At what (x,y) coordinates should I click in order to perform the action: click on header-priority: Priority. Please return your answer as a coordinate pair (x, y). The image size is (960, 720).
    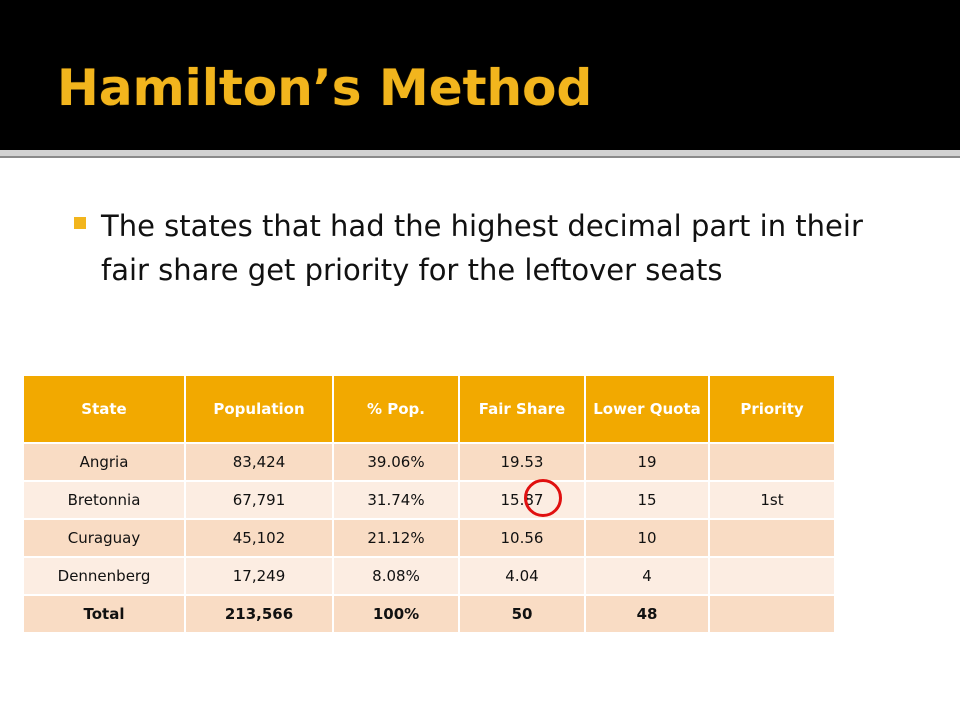
    Looking at the image, I should click on (771, 409).